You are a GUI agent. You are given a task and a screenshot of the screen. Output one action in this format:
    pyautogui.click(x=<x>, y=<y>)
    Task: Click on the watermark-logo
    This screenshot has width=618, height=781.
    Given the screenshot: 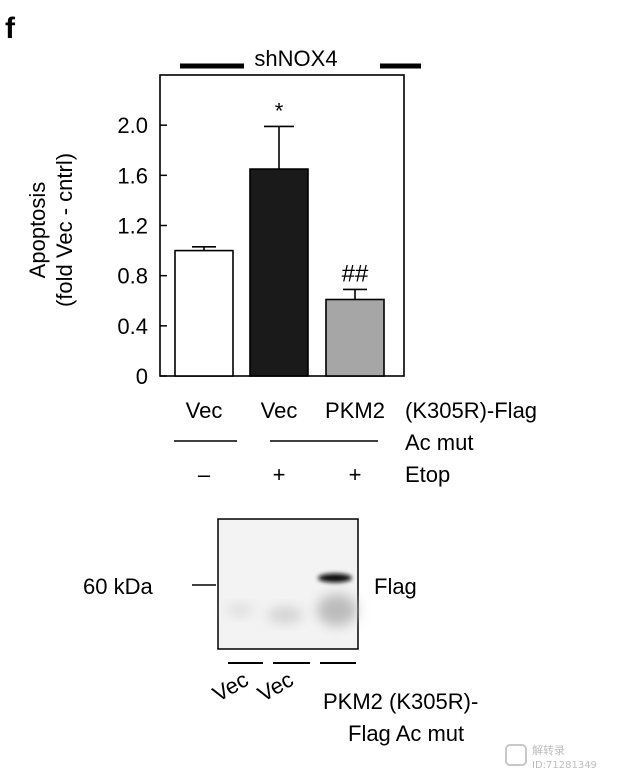 What is the action you would take?
    pyautogui.click(x=516, y=755)
    